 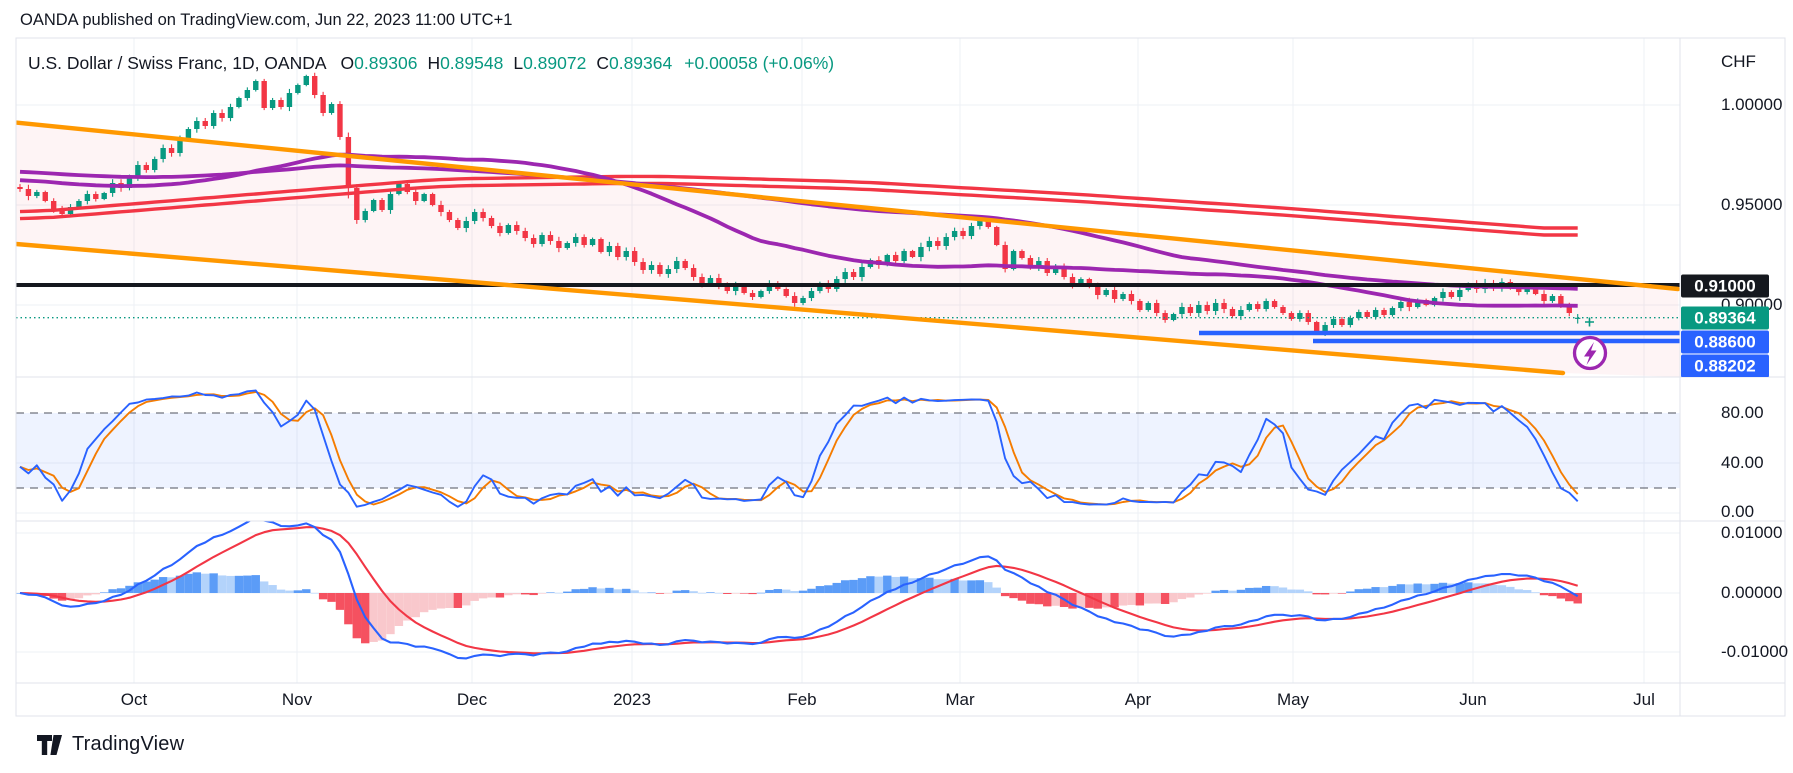 I want to click on stochastic-lines, so click(x=799, y=448).